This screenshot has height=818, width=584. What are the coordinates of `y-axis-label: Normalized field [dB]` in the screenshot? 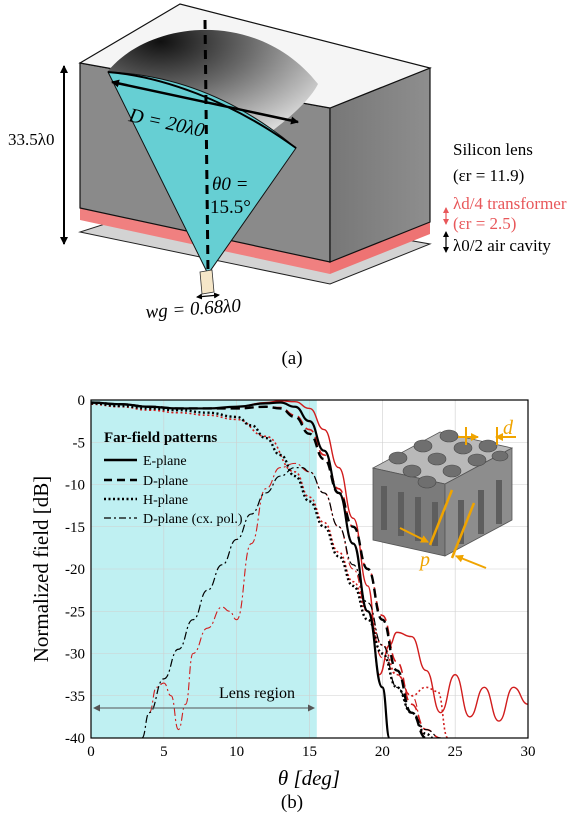 It's located at (41, 569).